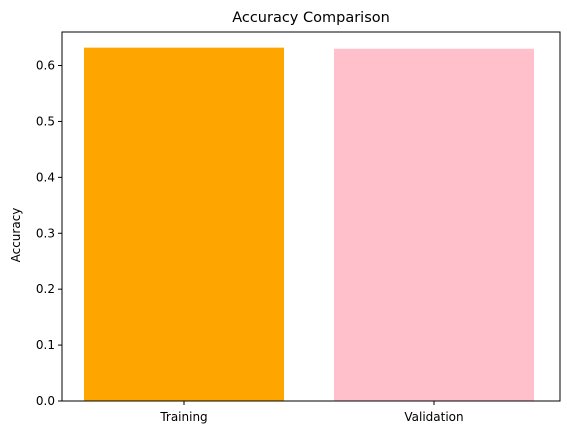  What do you see at coordinates (311, 18) in the screenshot?
I see `chart-title: Accuracy Comparison` at bounding box center [311, 18].